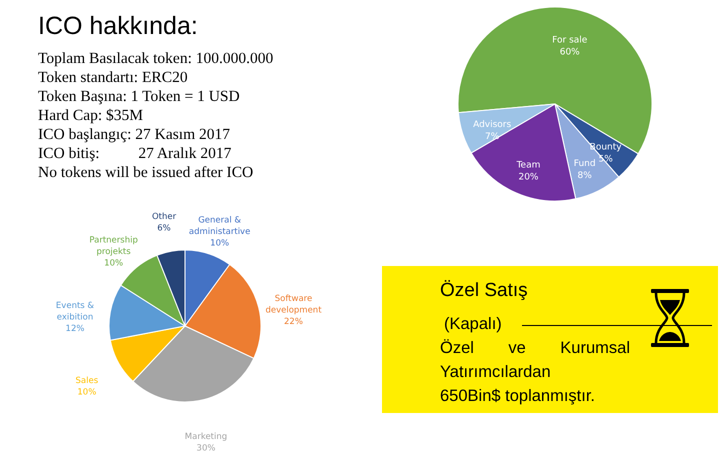 This screenshot has width=720, height=468. What do you see at coordinates (570, 41) in the screenshot?
I see `slice-label: For sale` at bounding box center [570, 41].